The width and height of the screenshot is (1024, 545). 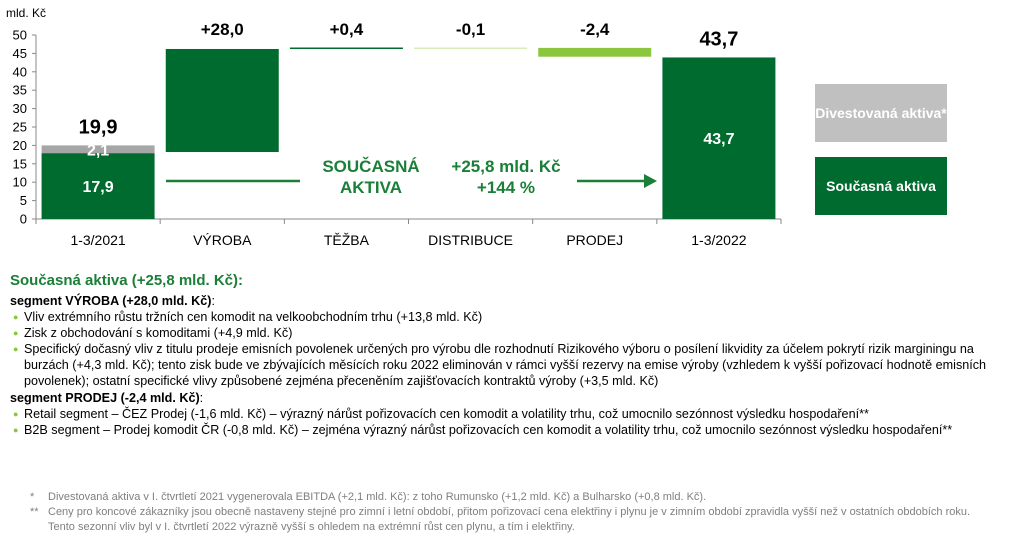 I want to click on bar-delta-label: -2,4, so click(x=595, y=29).